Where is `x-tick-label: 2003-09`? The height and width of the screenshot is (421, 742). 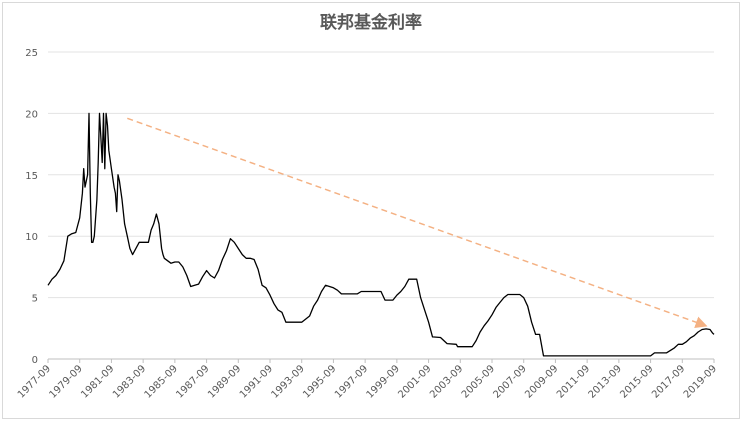 x-tick-label: 2003-09 is located at coordinates (446, 381).